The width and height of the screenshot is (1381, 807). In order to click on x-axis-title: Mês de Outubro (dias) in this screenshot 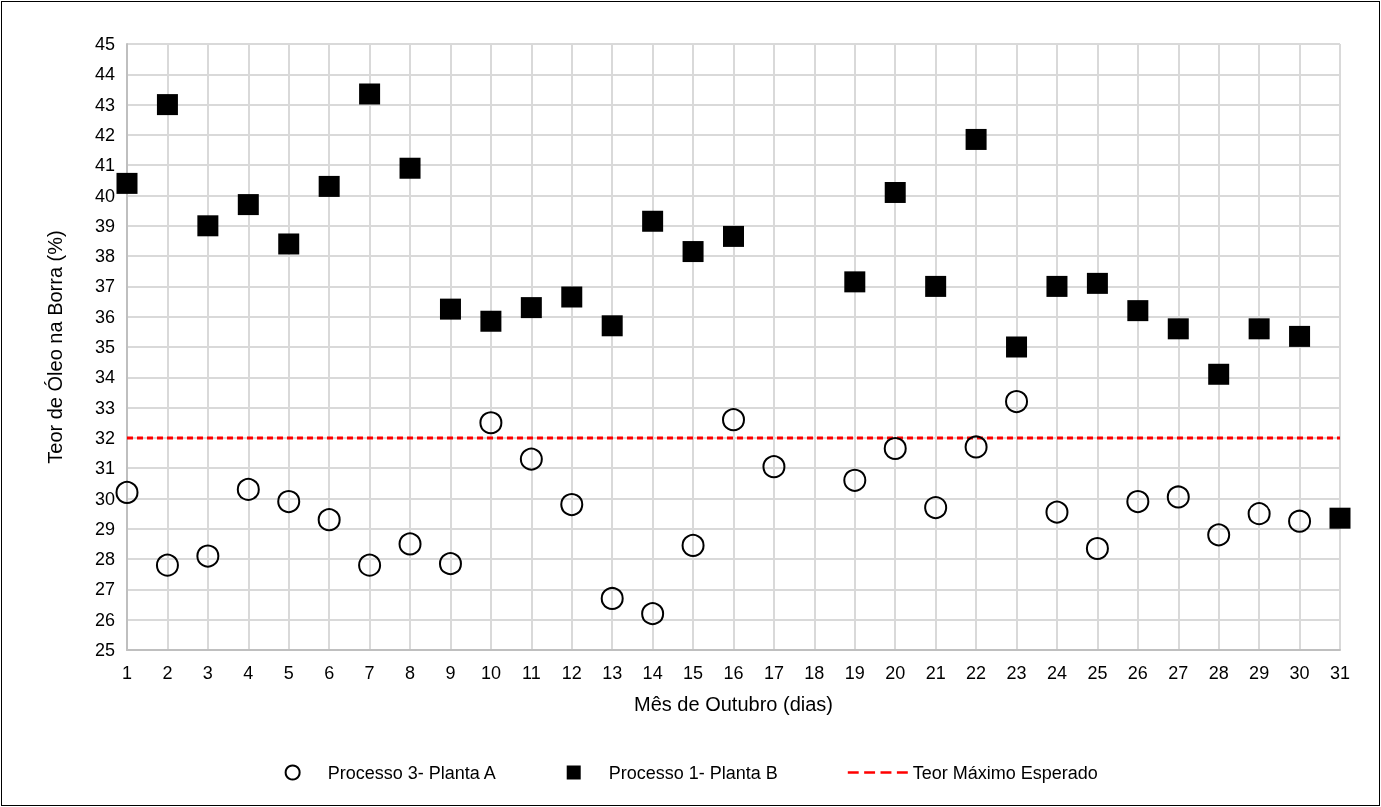, I will do `click(733, 704)`.